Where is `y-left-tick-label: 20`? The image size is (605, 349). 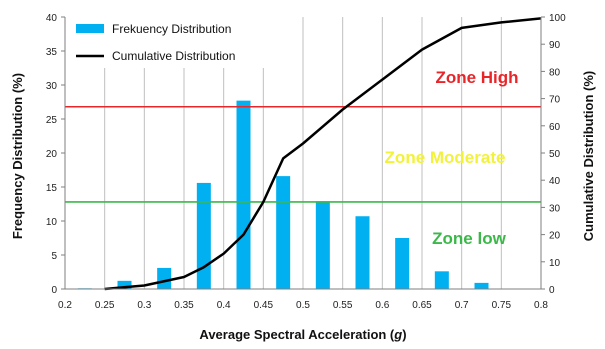
y-left-tick-label: 20 is located at coordinates (52, 154).